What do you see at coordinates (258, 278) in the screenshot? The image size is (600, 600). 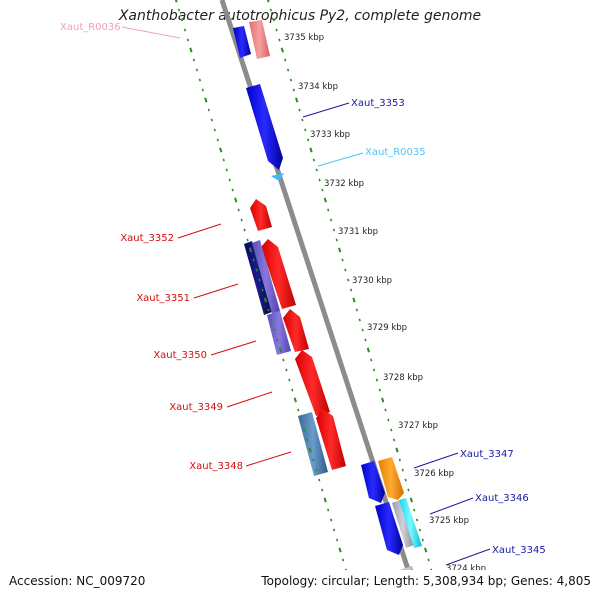 I see `gene-xaut-3351-partner` at bounding box center [258, 278].